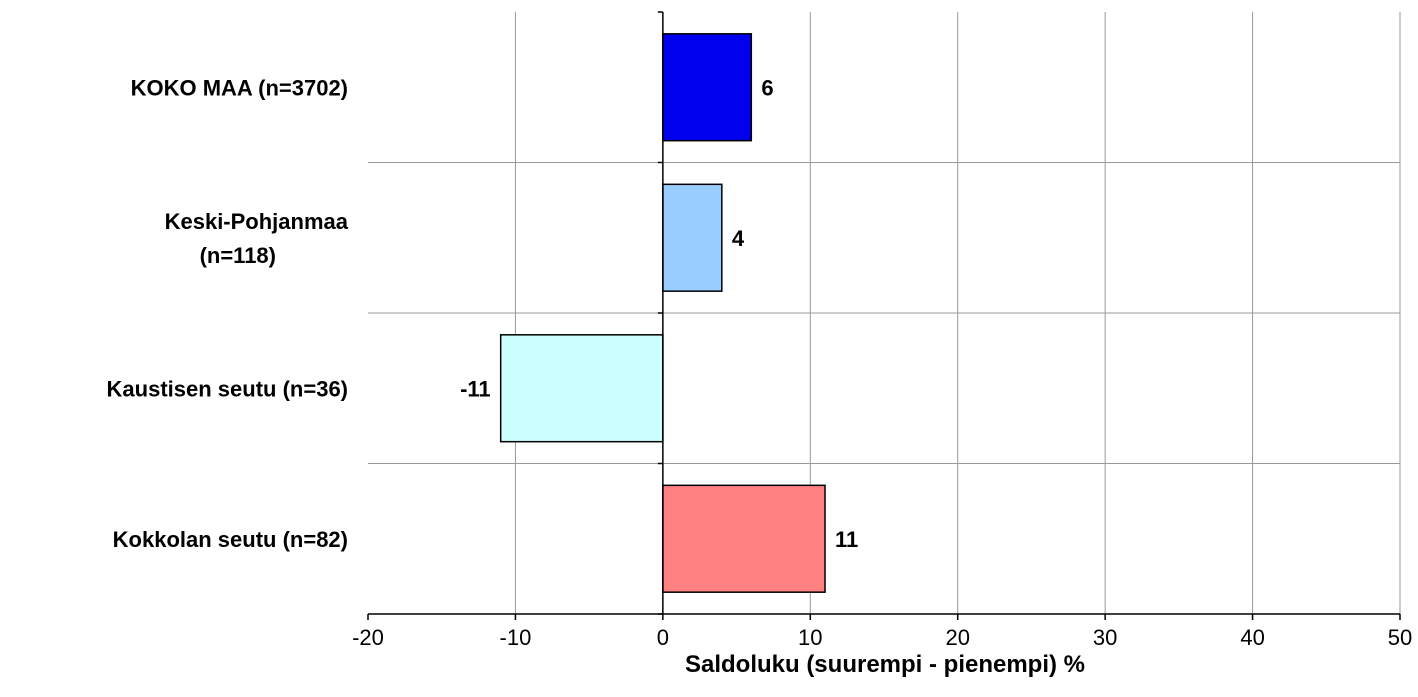 This screenshot has height=697, width=1418. Describe the element at coordinates (230, 539) in the screenshot. I see `category-label: Kokkolan seutu (n=82)` at that location.